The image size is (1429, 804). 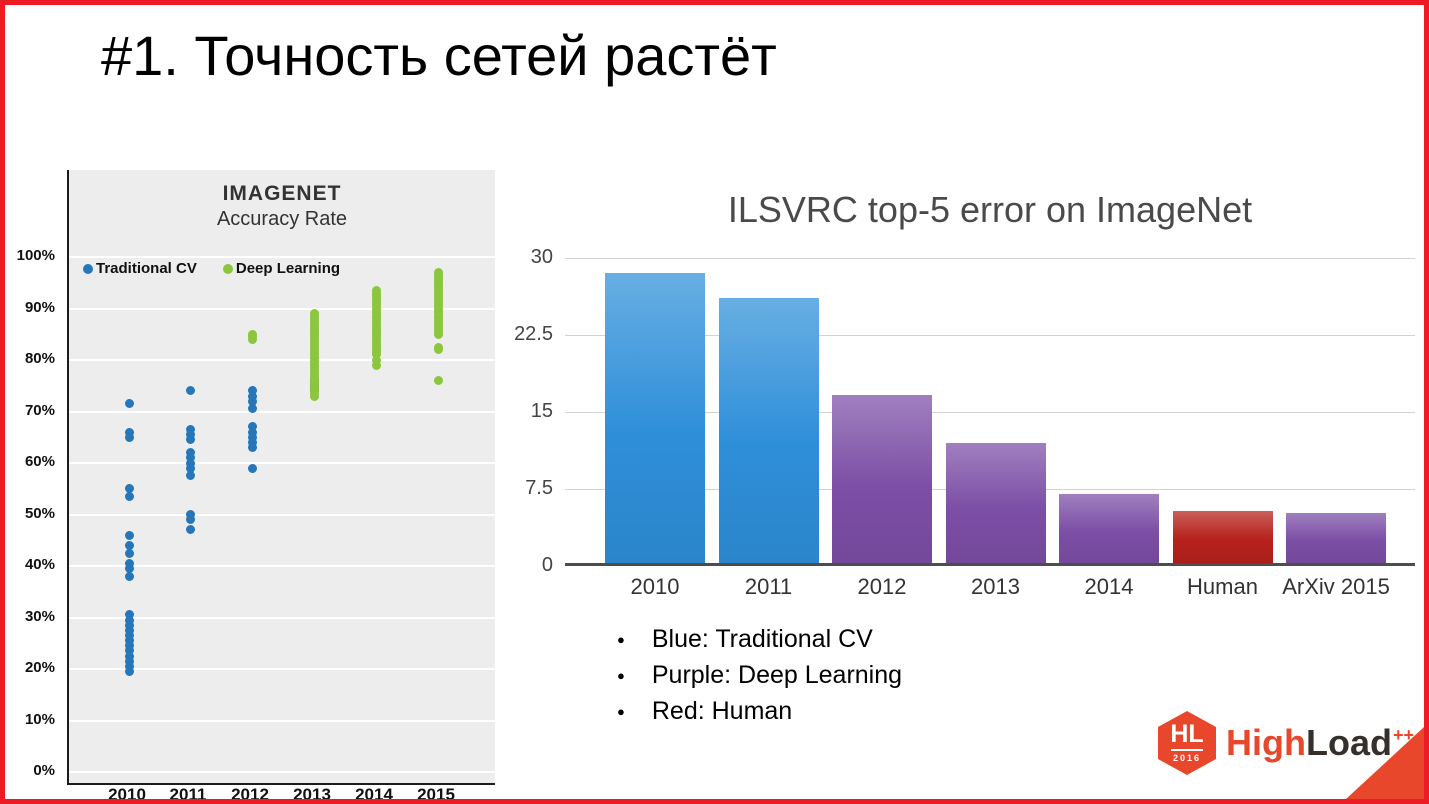 I want to click on bar-human, so click(x=1222, y=536).